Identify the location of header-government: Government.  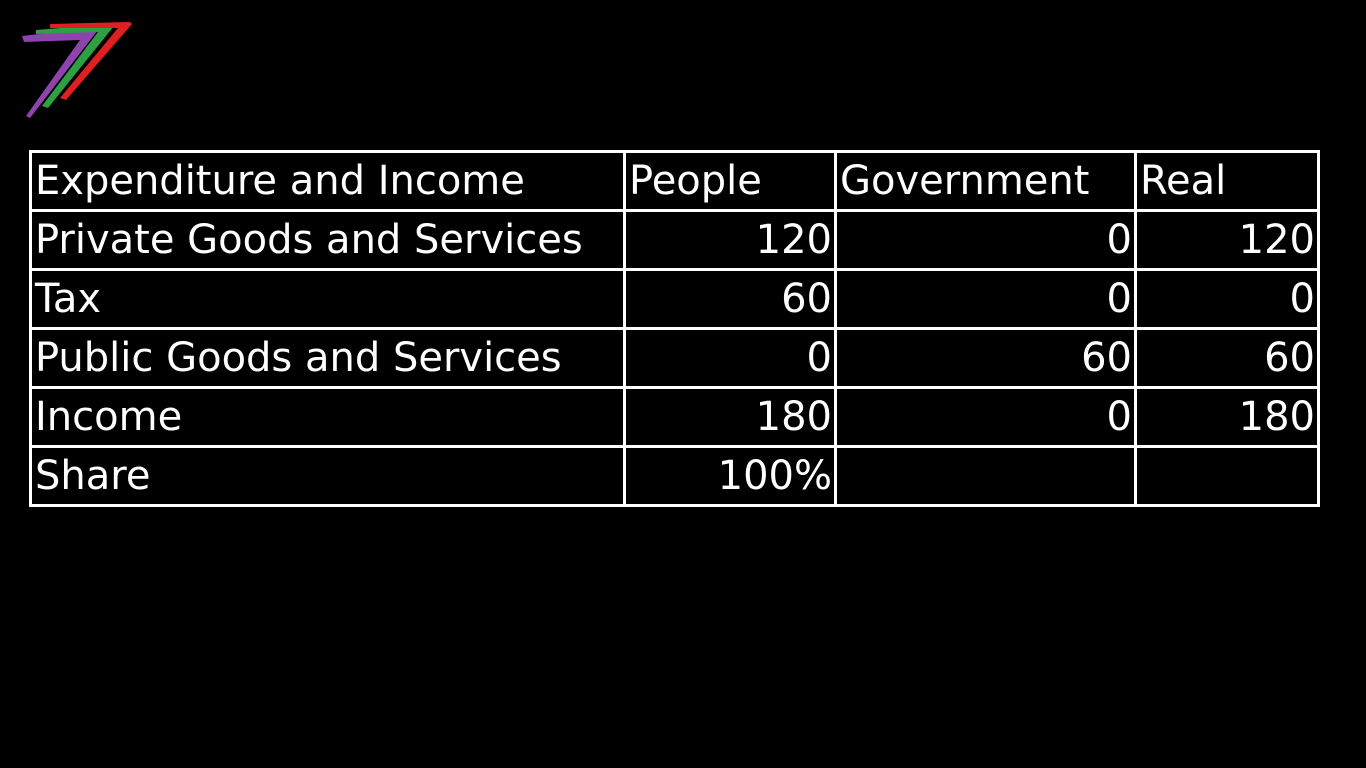
(985, 181).